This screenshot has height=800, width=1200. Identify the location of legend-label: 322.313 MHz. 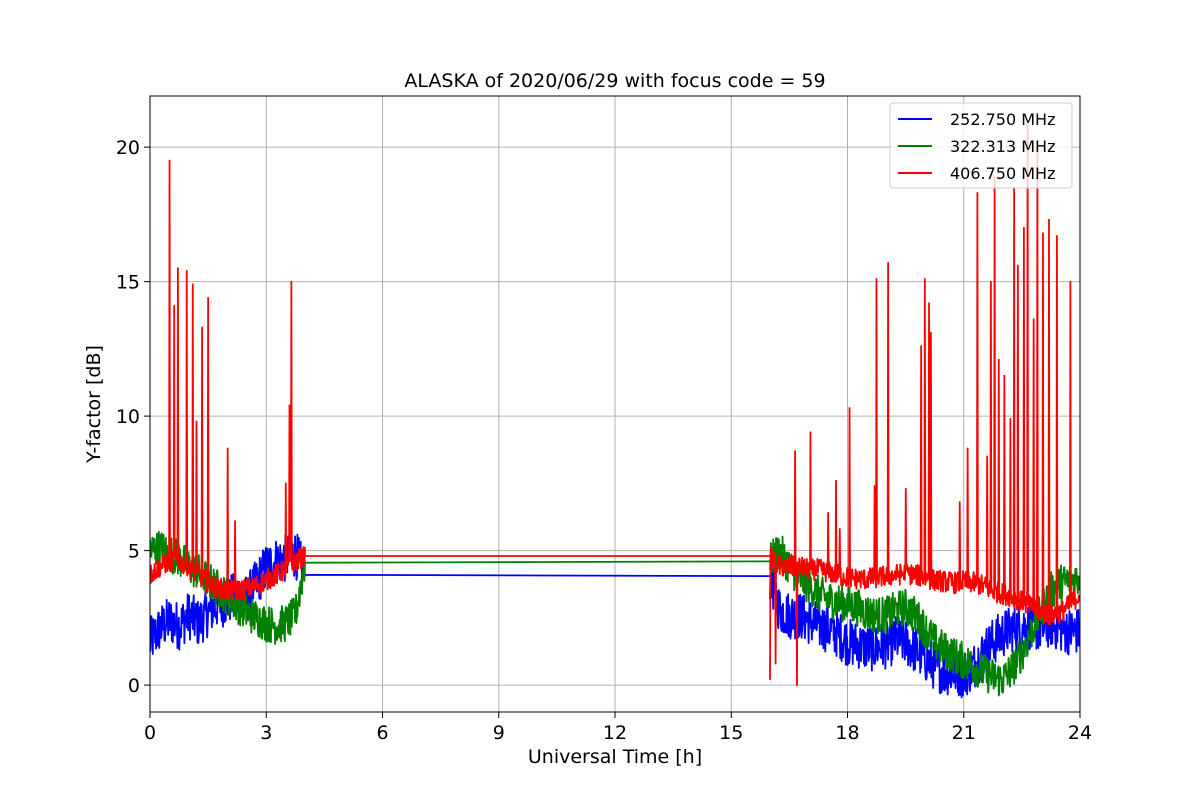
(1002, 146).